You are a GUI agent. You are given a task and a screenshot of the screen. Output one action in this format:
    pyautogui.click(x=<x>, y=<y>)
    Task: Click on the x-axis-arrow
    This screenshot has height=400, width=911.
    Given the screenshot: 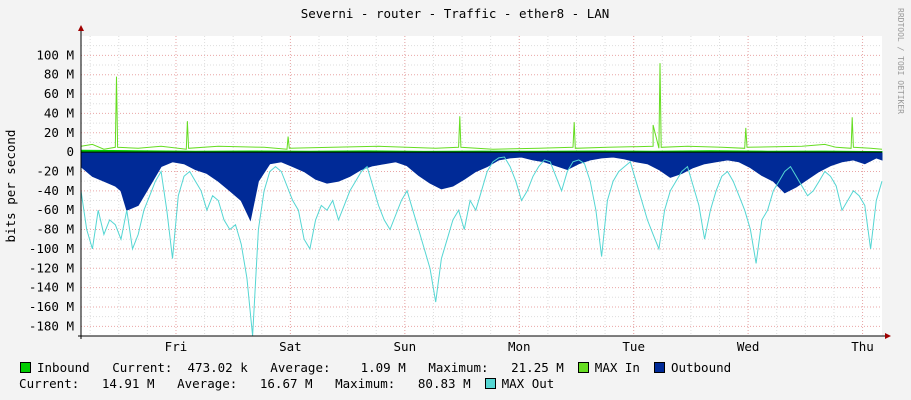 What is the action you would take?
    pyautogui.click(x=888, y=336)
    